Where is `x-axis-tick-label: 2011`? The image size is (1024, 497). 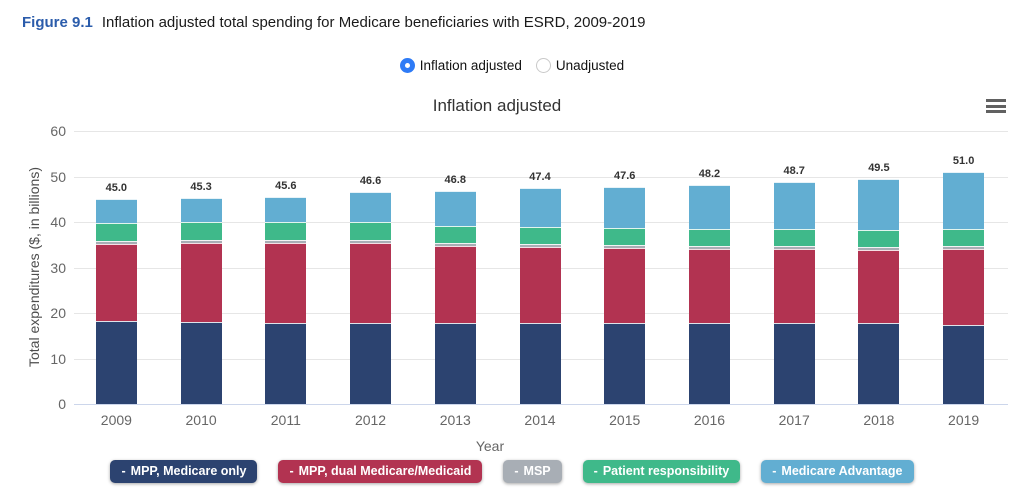 x-axis-tick-label: 2011 is located at coordinates (285, 420).